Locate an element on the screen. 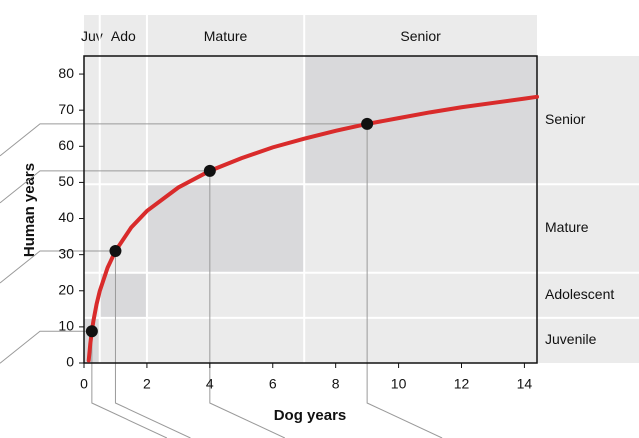  y-tick-label: 70 is located at coordinates (66, 109).